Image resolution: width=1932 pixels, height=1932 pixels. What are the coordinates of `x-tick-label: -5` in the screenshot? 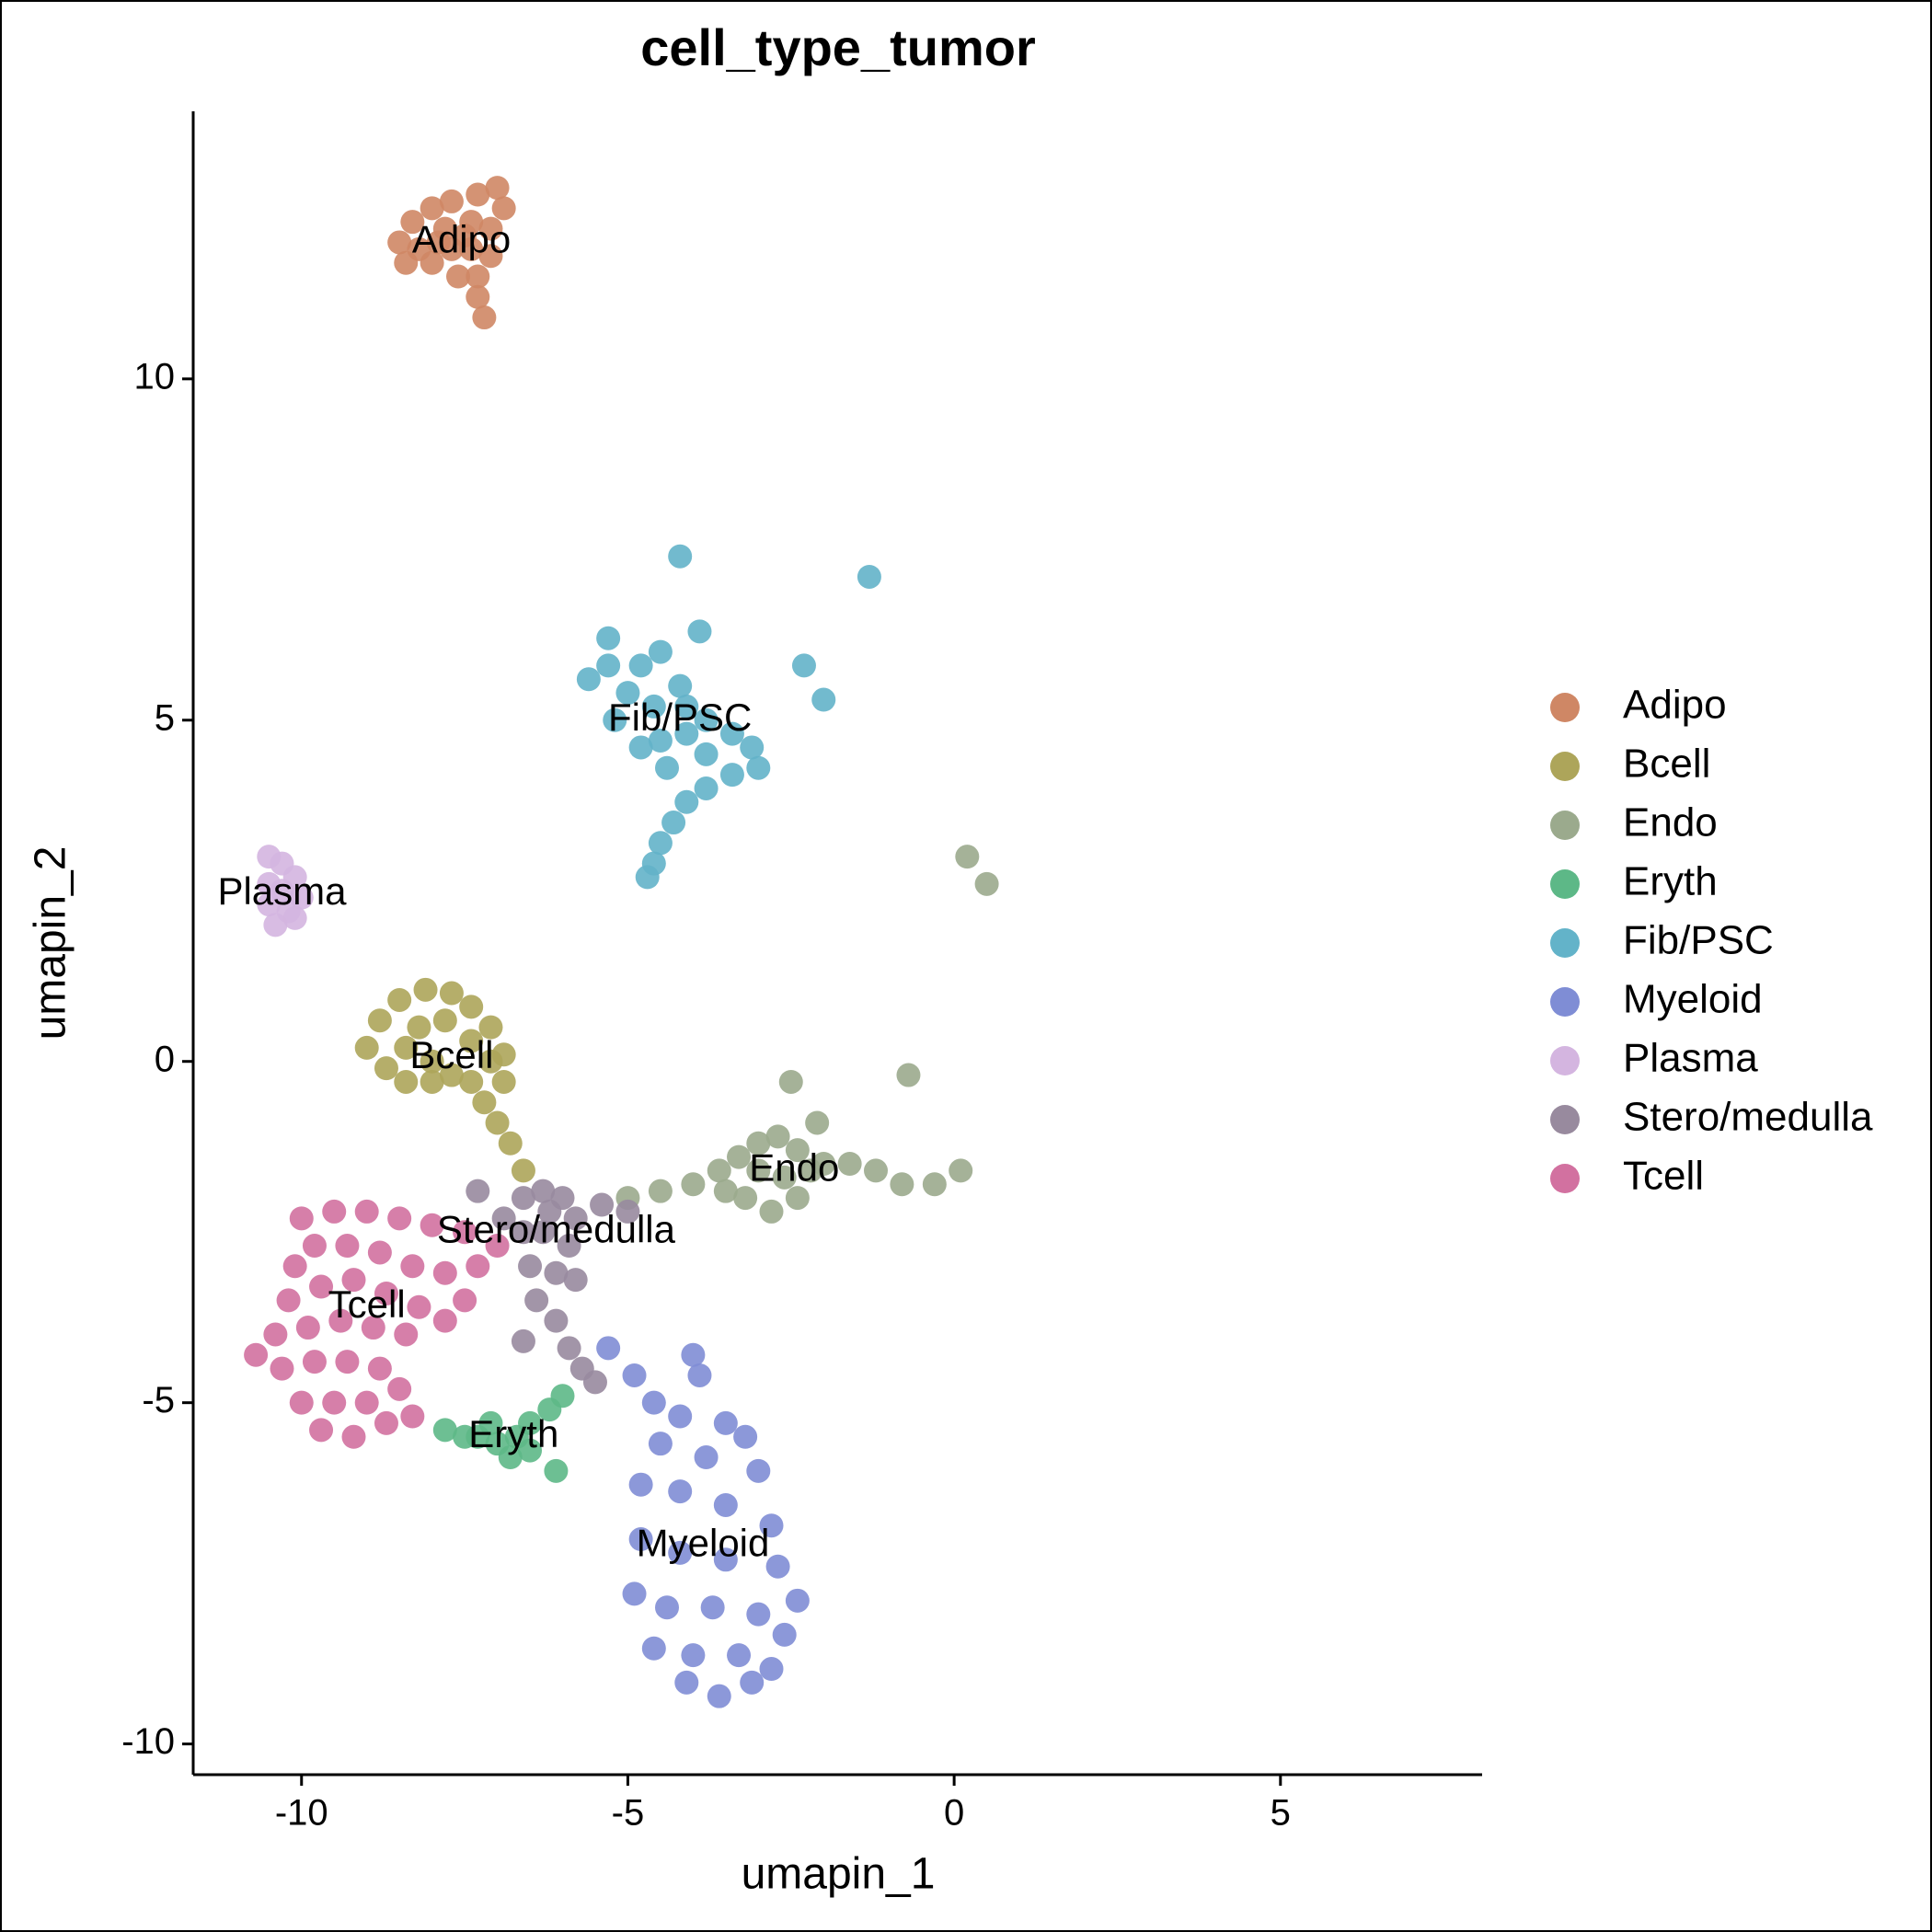 It's located at (628, 1813).